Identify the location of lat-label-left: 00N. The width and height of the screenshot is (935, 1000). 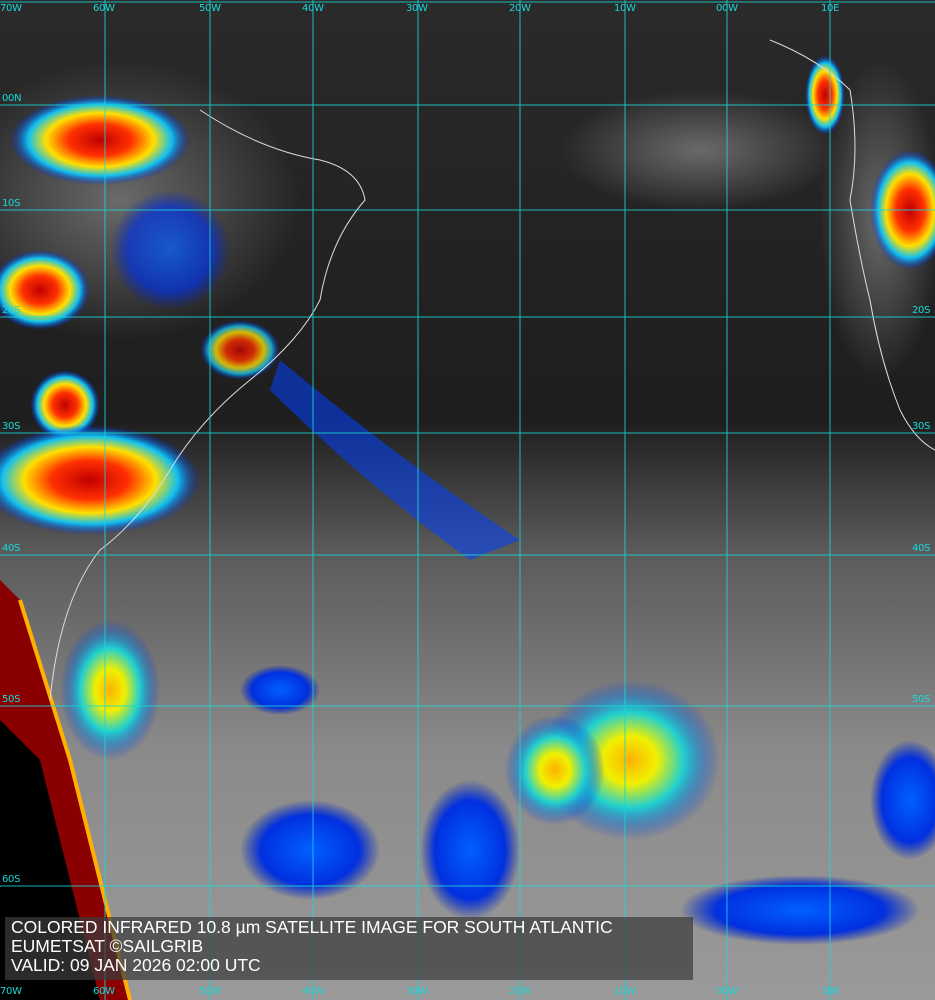
(12, 98).